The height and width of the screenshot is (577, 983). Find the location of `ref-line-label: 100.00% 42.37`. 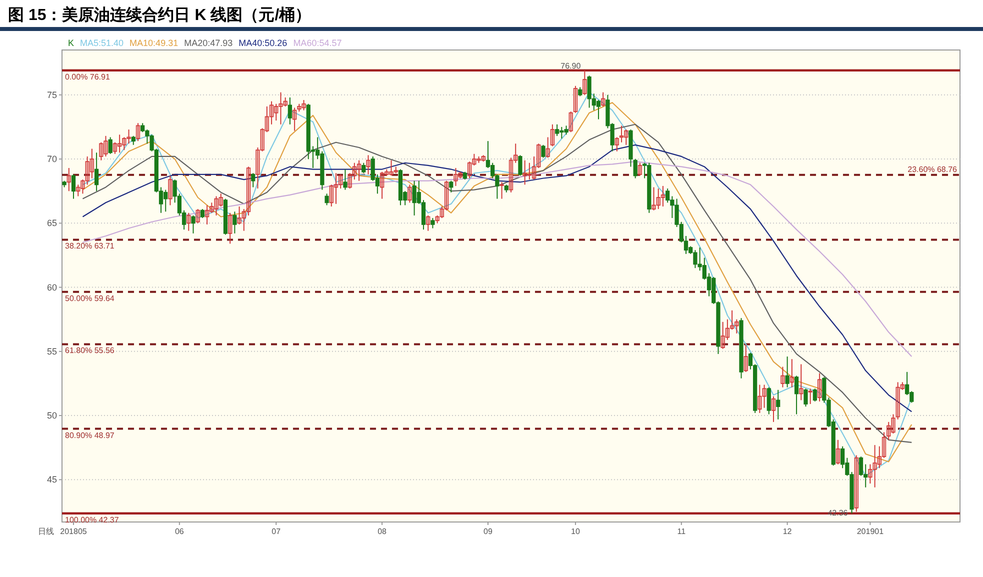

ref-line-label: 100.00% 42.37 is located at coordinates (92, 519).